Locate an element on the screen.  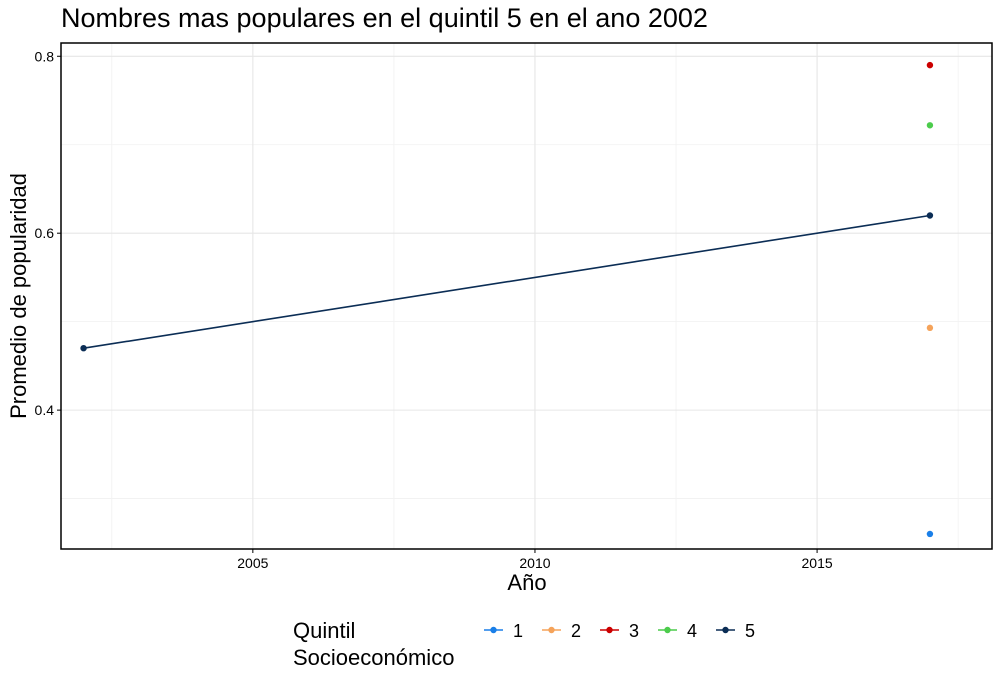
legend-label-1: 1 is located at coordinates (518, 631).